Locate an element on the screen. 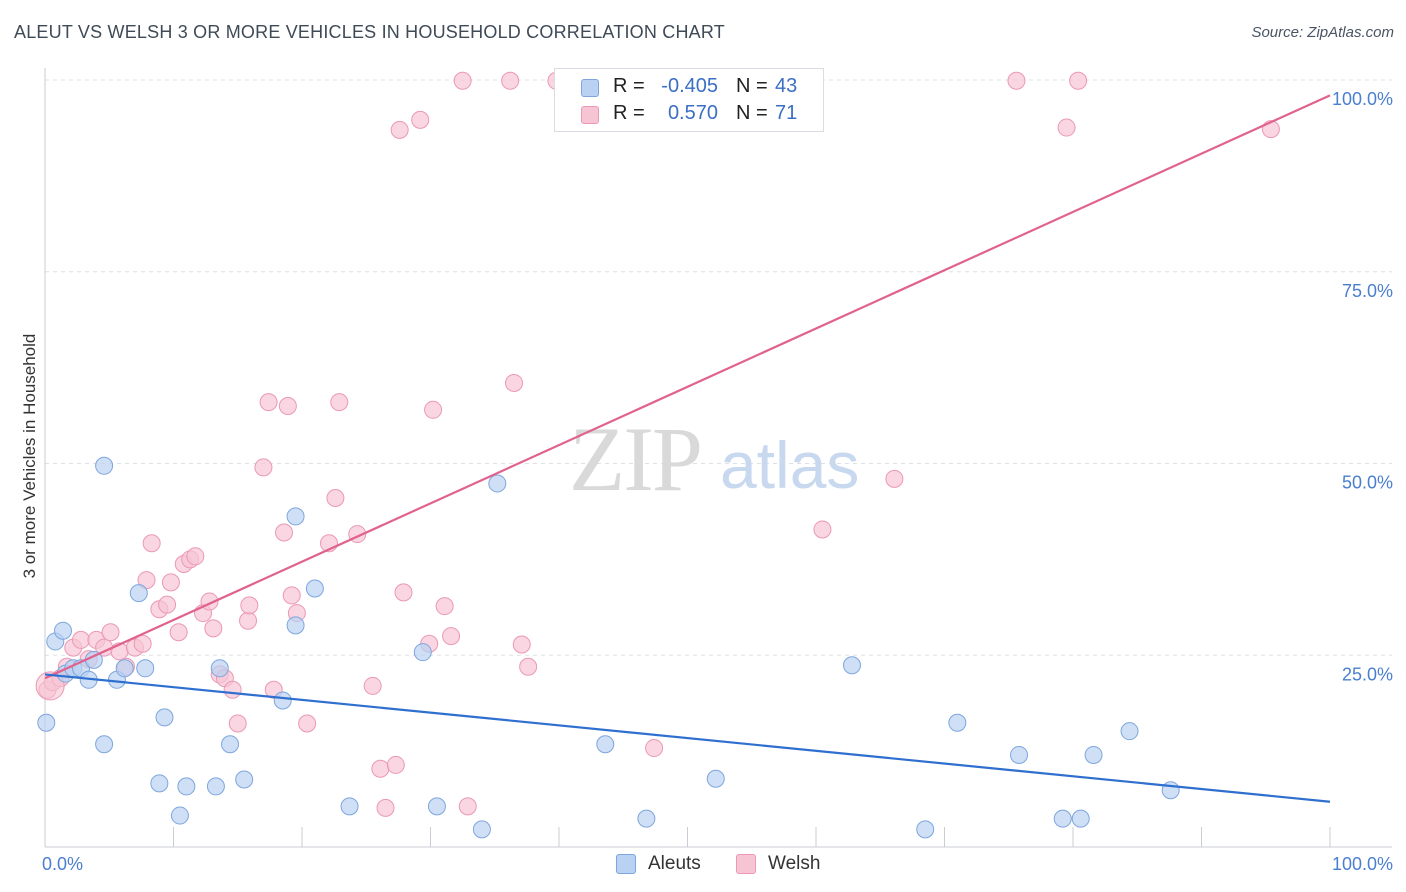  y-tick-label: 100.0% is located at coordinates (1362, 99).